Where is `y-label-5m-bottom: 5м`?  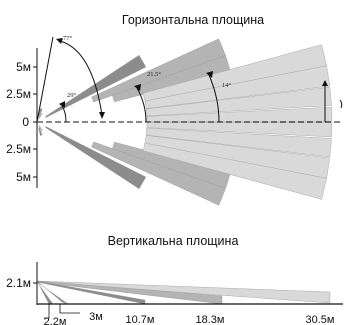 y-label-5m-bottom: 5м is located at coordinates (23, 177).